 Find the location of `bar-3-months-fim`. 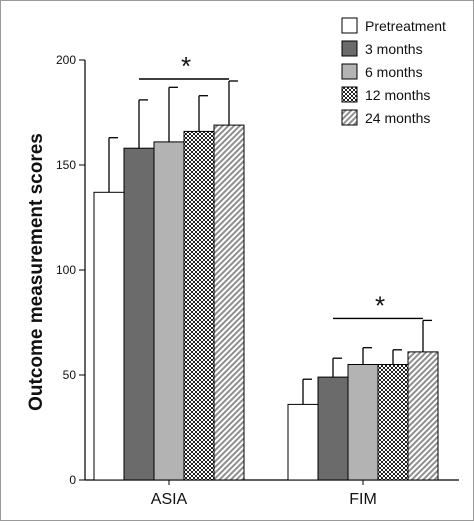

bar-3-months-fim is located at coordinates (333, 428).